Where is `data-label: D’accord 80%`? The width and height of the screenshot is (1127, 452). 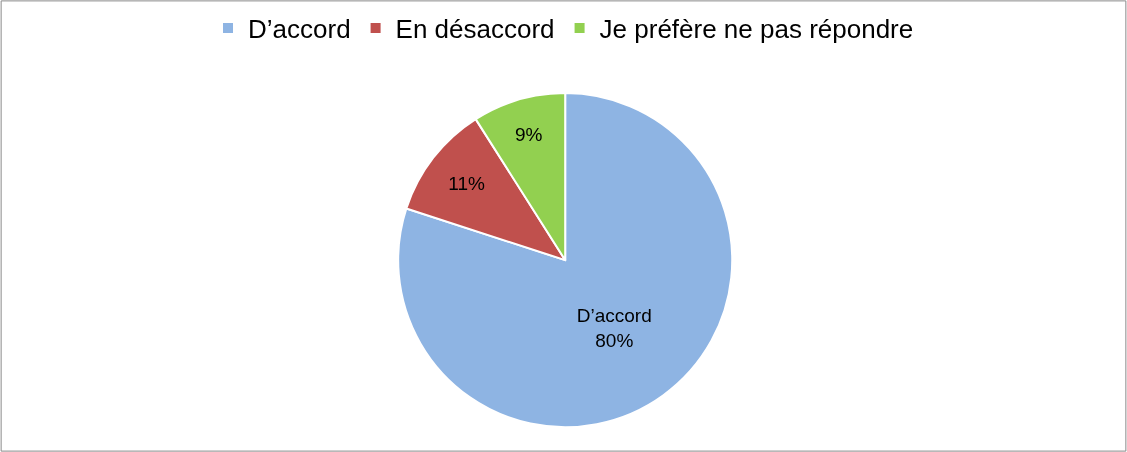
data-label: D’accord 80% is located at coordinates (614, 327).